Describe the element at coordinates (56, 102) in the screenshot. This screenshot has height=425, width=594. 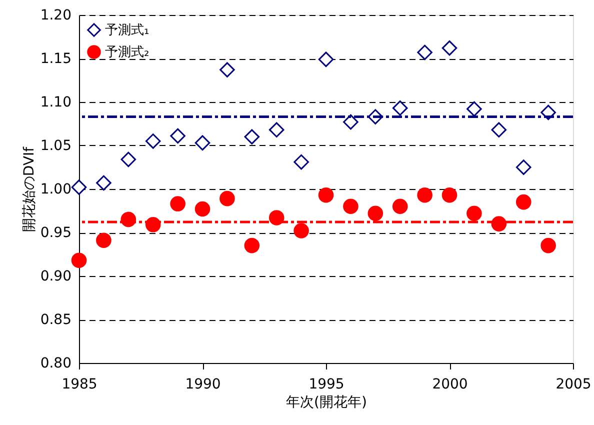
I see `y-tick-label: 1.10` at that location.